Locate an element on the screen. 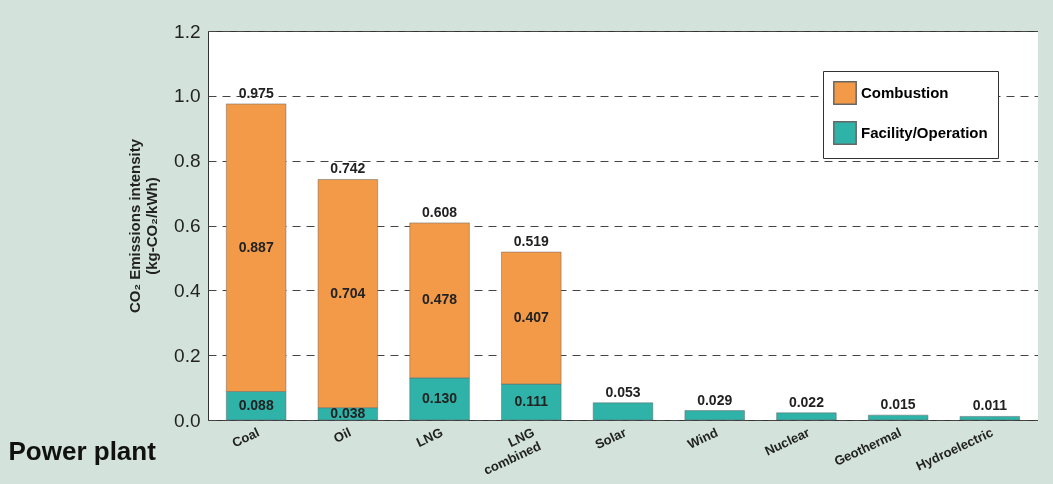 Image resolution: width=1053 pixels, height=484 pixels. data-label: 0.407 is located at coordinates (531, 317).